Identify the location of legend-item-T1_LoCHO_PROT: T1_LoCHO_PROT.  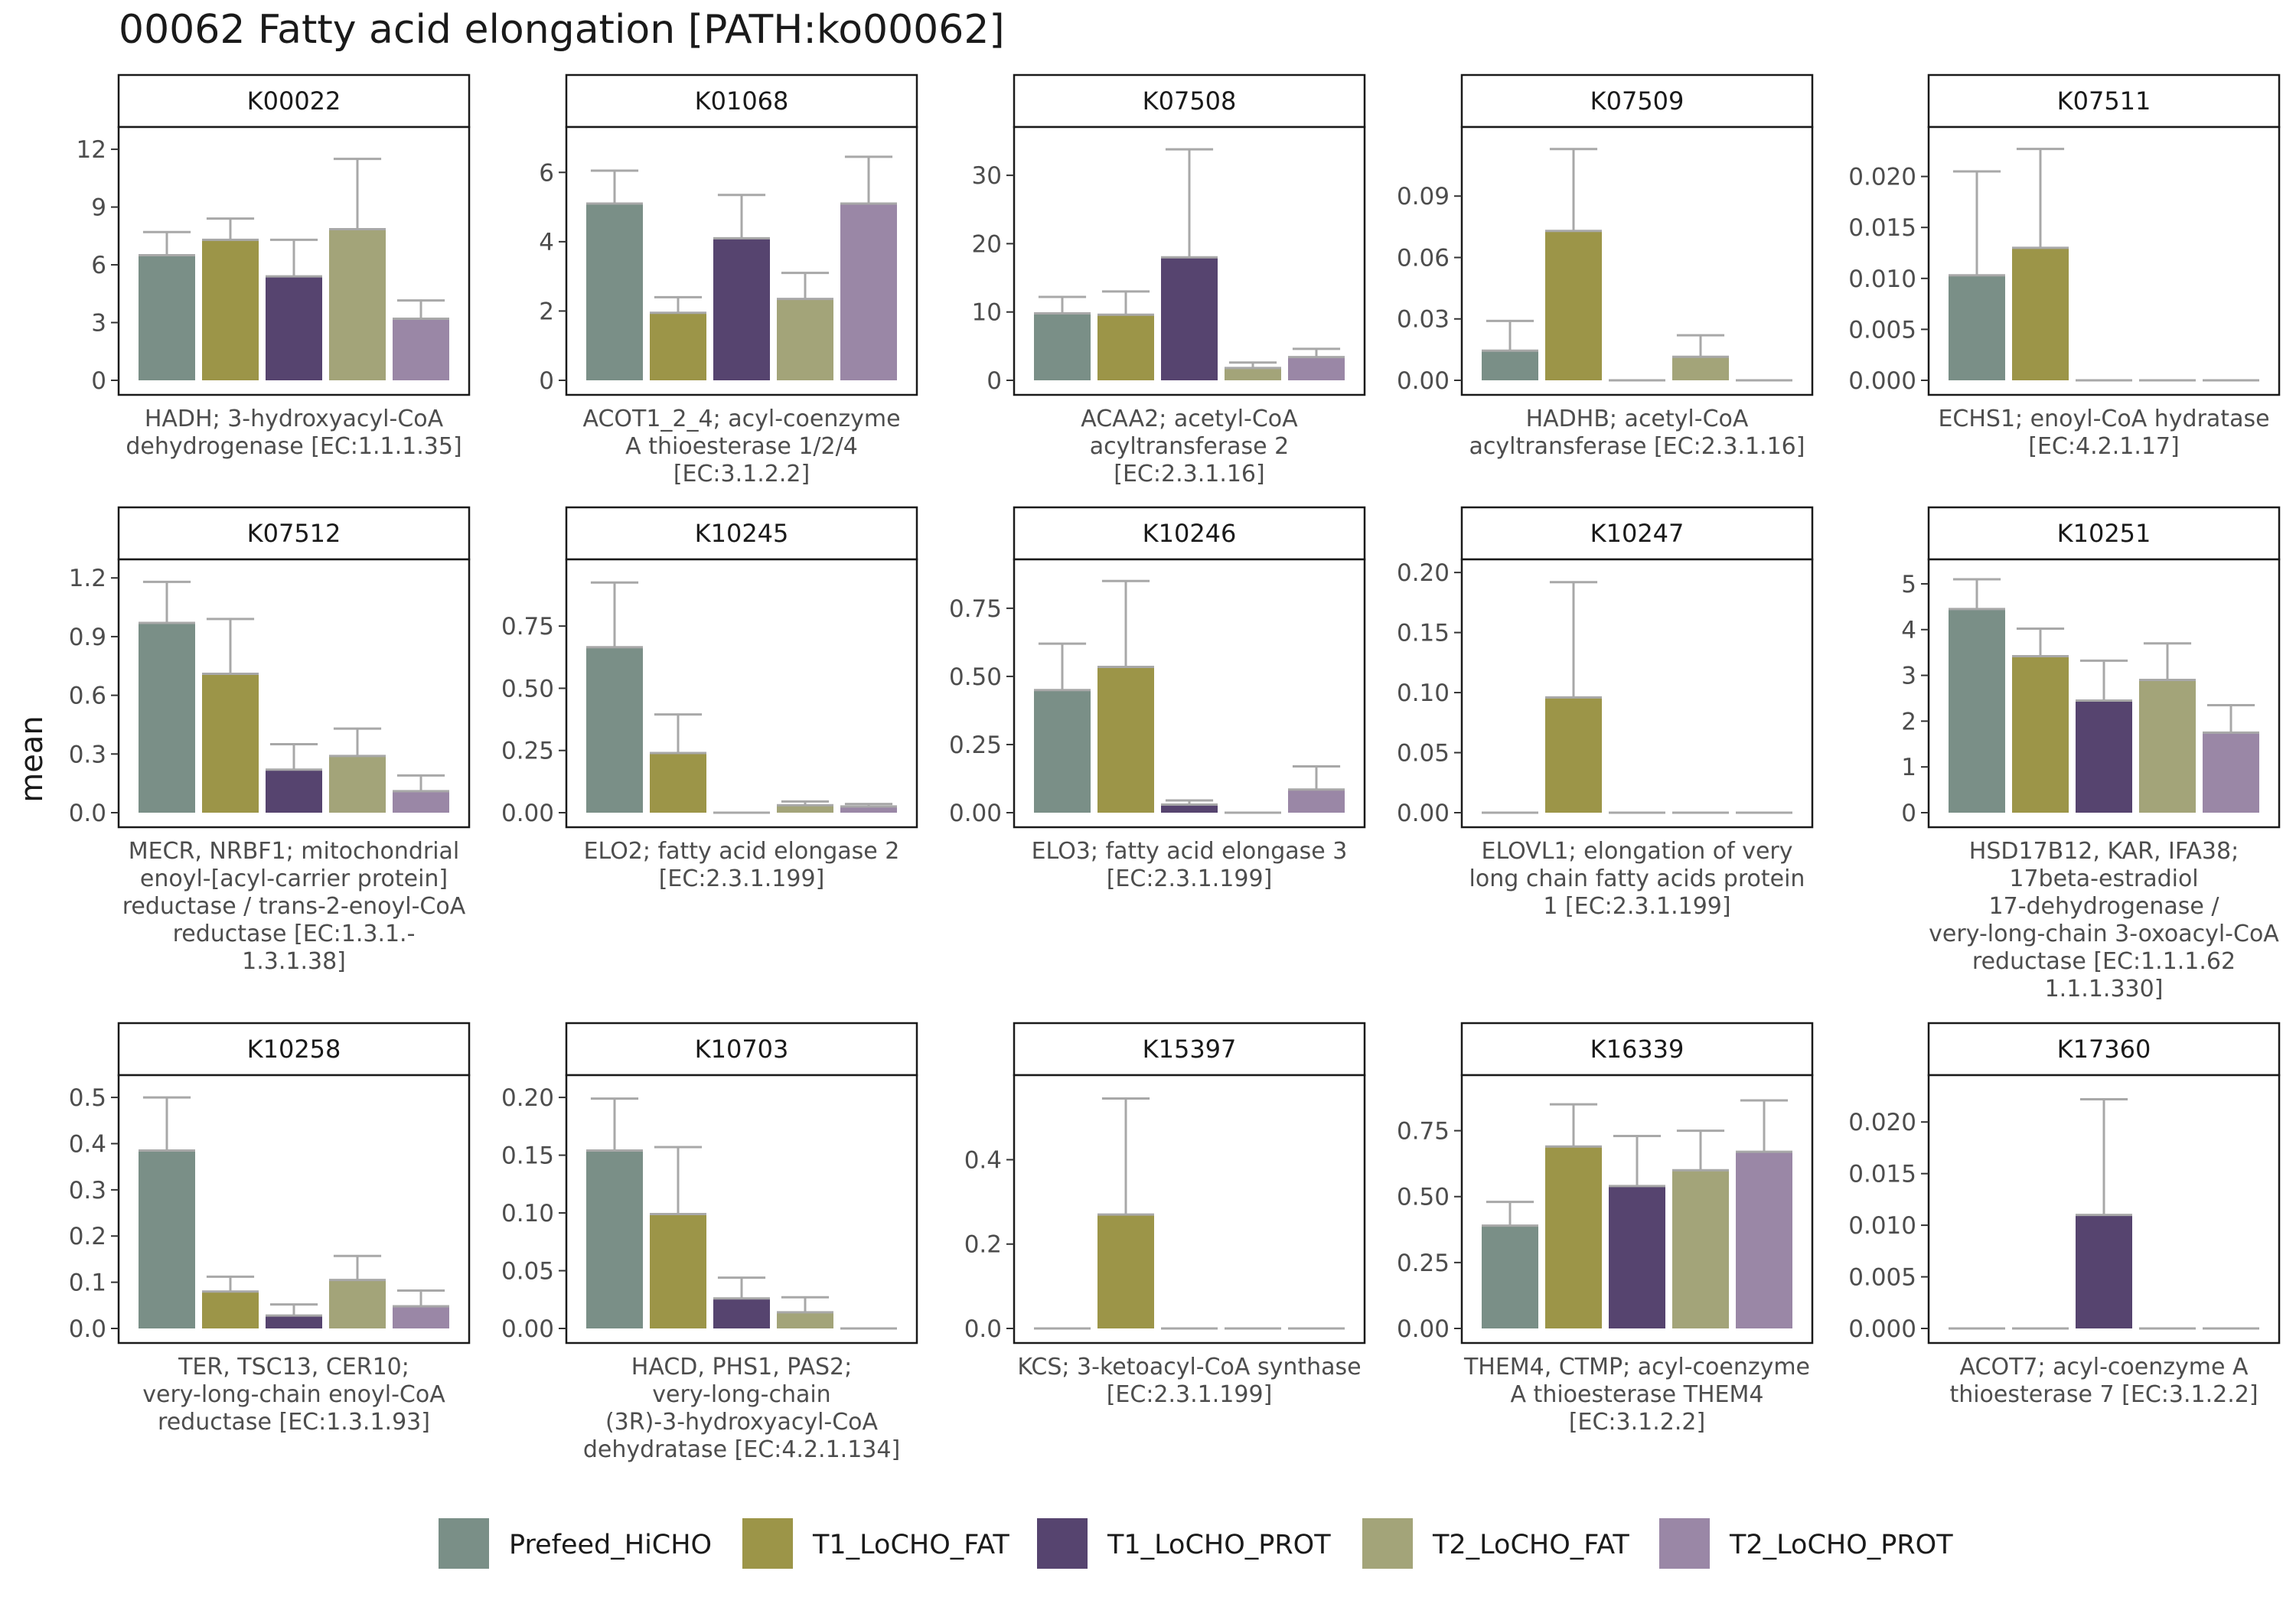
(1184, 1543).